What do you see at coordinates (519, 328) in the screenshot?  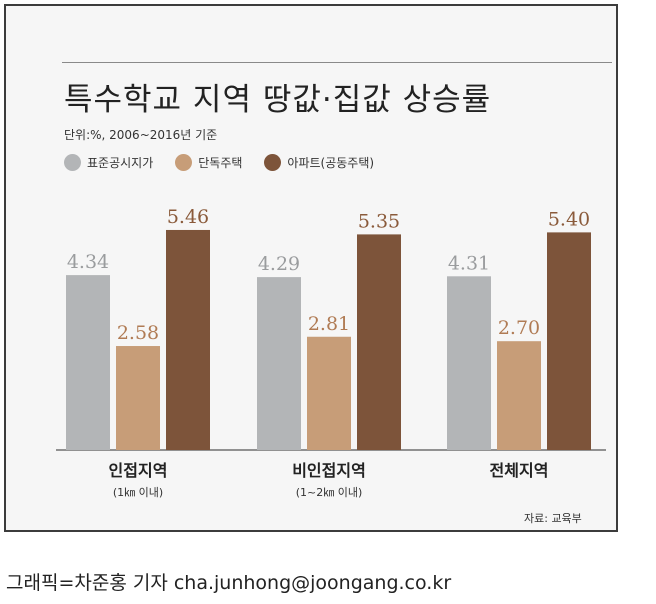 I see `data-label: 2.70` at bounding box center [519, 328].